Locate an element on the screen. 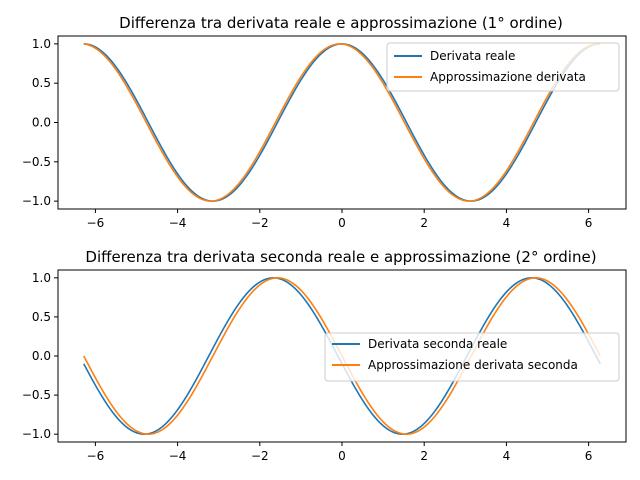 This screenshot has width=640, height=480. legend-label-derivata-reale: Derivata reale is located at coordinates (472, 56).